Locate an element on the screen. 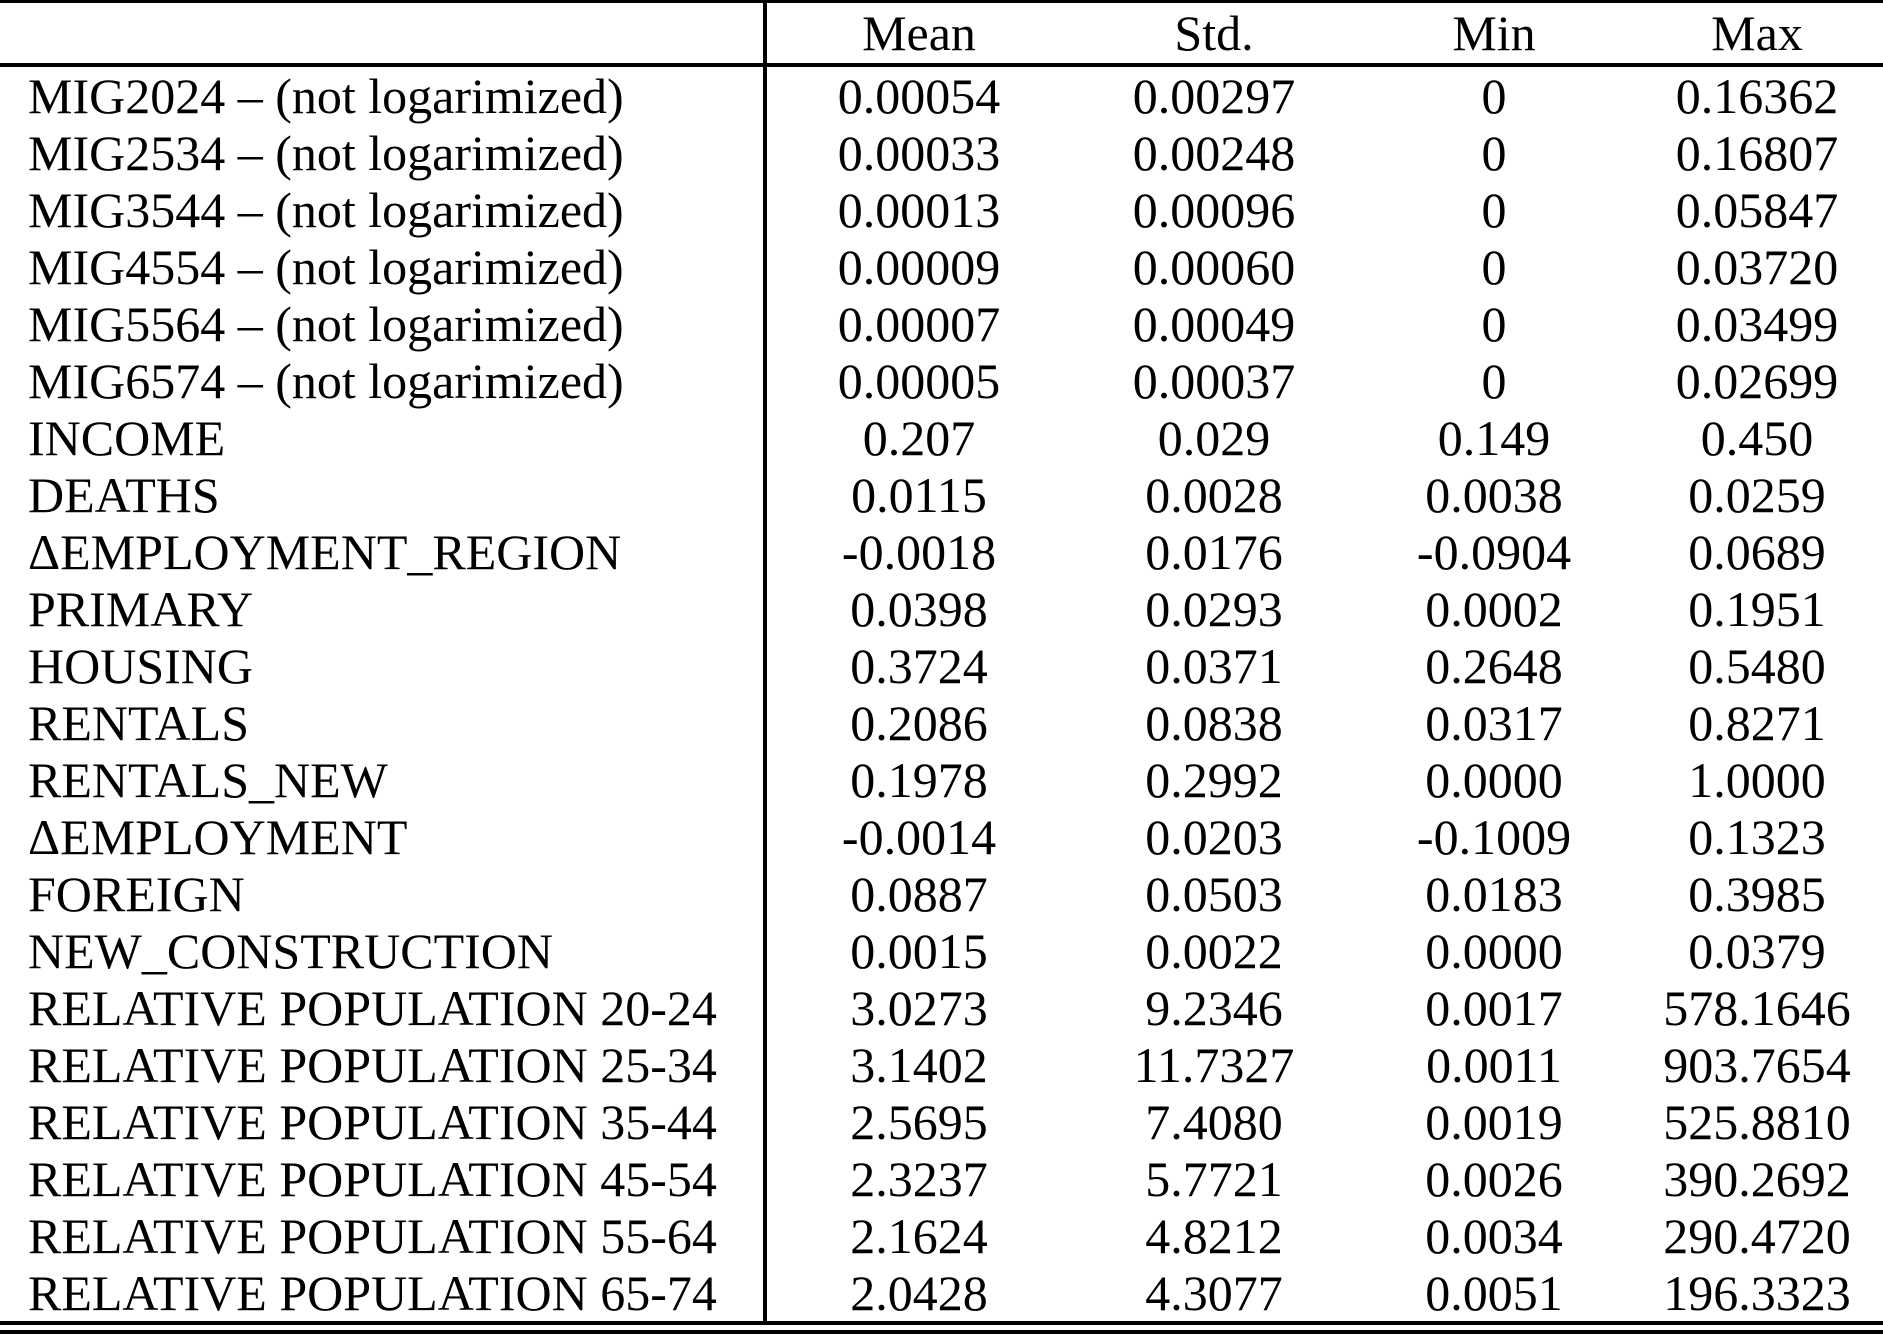 This screenshot has height=1339, width=1883. header-std: Std. is located at coordinates (1214, 35).